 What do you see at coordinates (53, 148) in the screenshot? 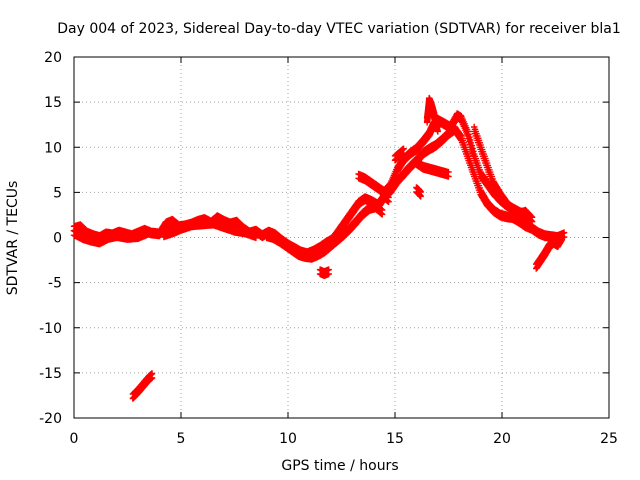
I see `y-tick-label: 10` at bounding box center [53, 148].